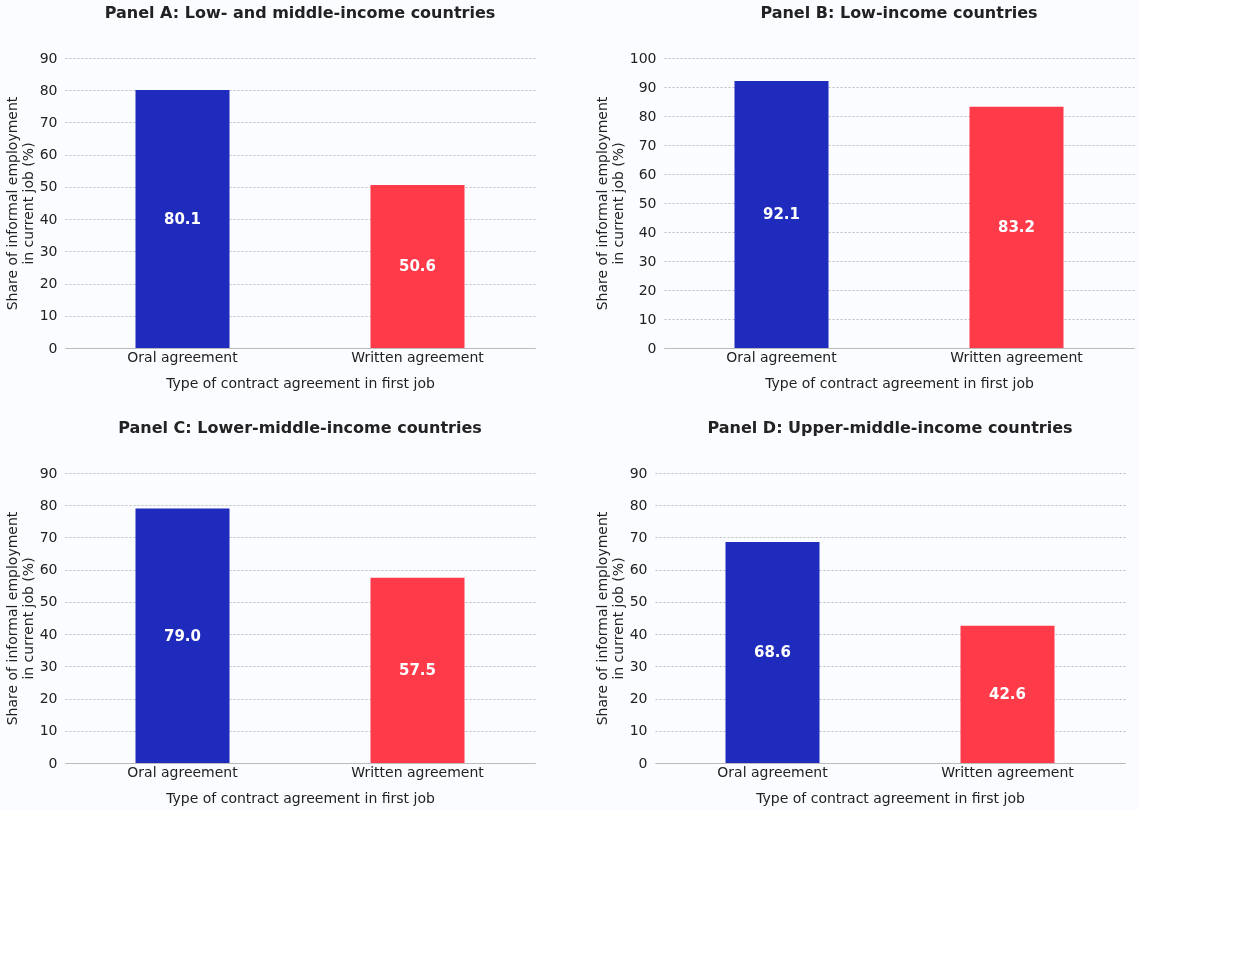 This screenshot has height=979, width=1259. I want to click on data-label: 83.2, so click(1016, 227).